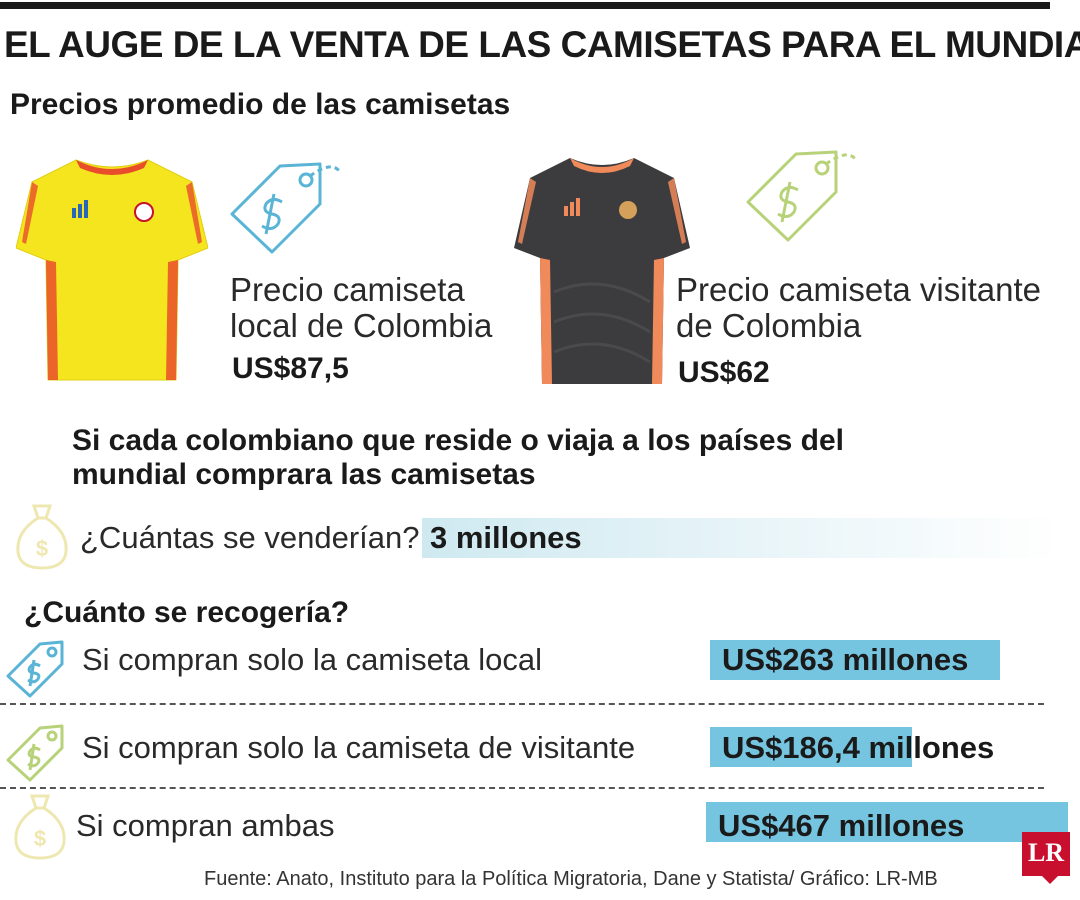 The width and height of the screenshot is (1080, 900). I want to click on row-label-local: Si compran solo la camiseta local, so click(312, 659).